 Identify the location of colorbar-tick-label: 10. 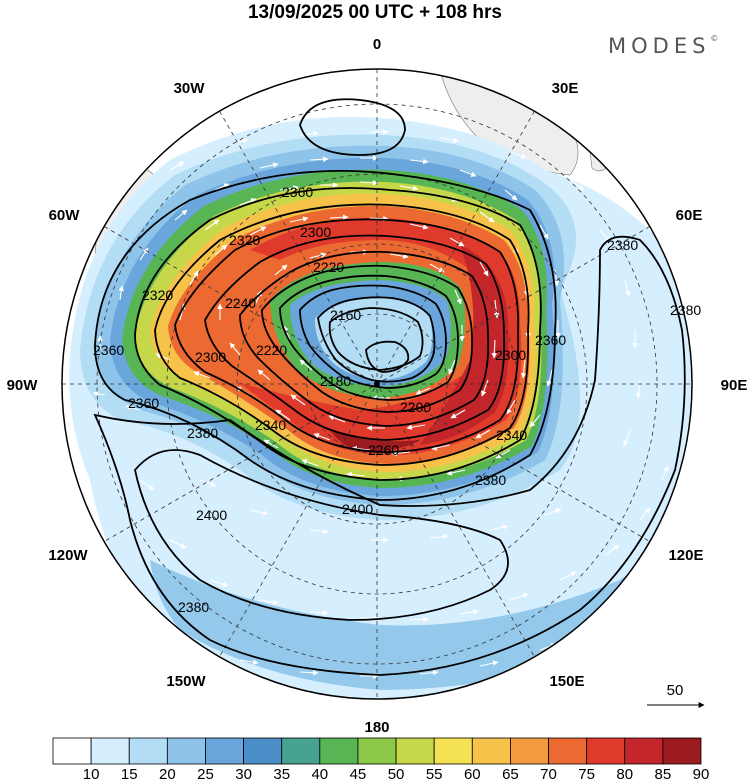
(91, 774).